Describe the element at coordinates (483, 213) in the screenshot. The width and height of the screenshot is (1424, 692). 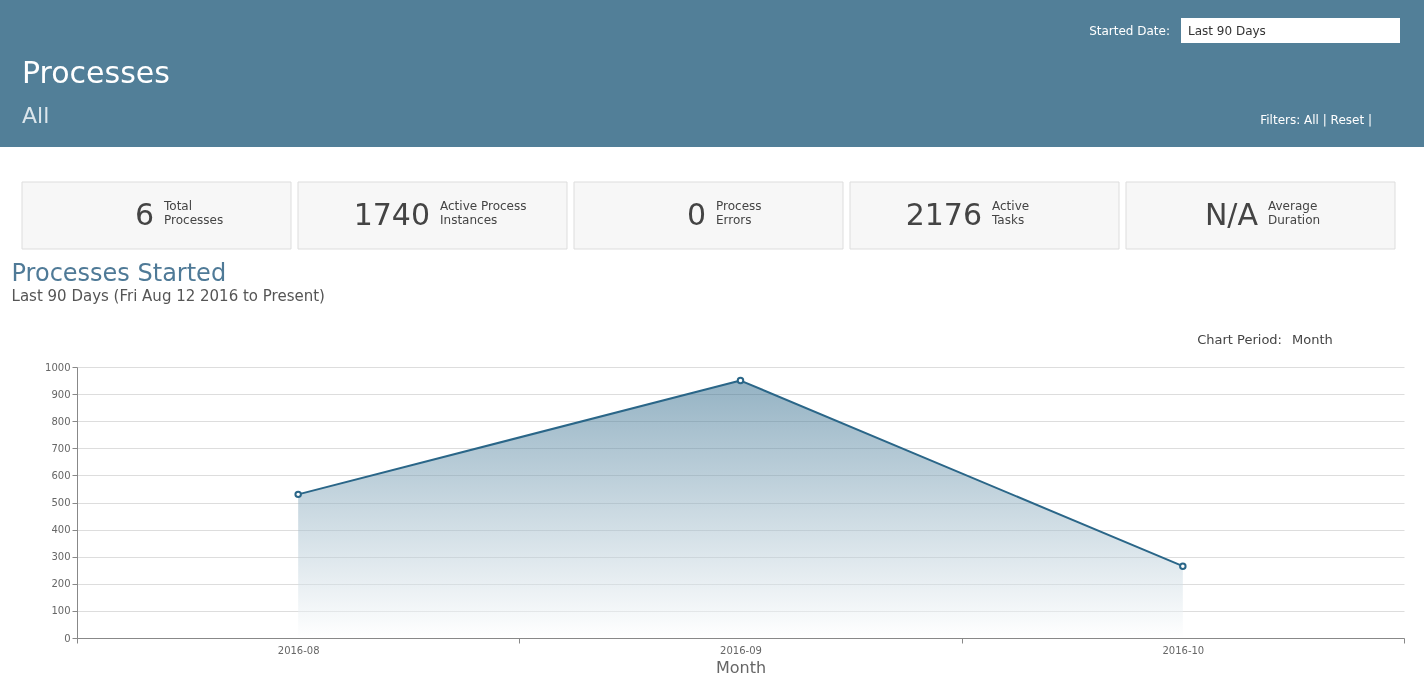
I see `text: Active Process Instances` at that location.